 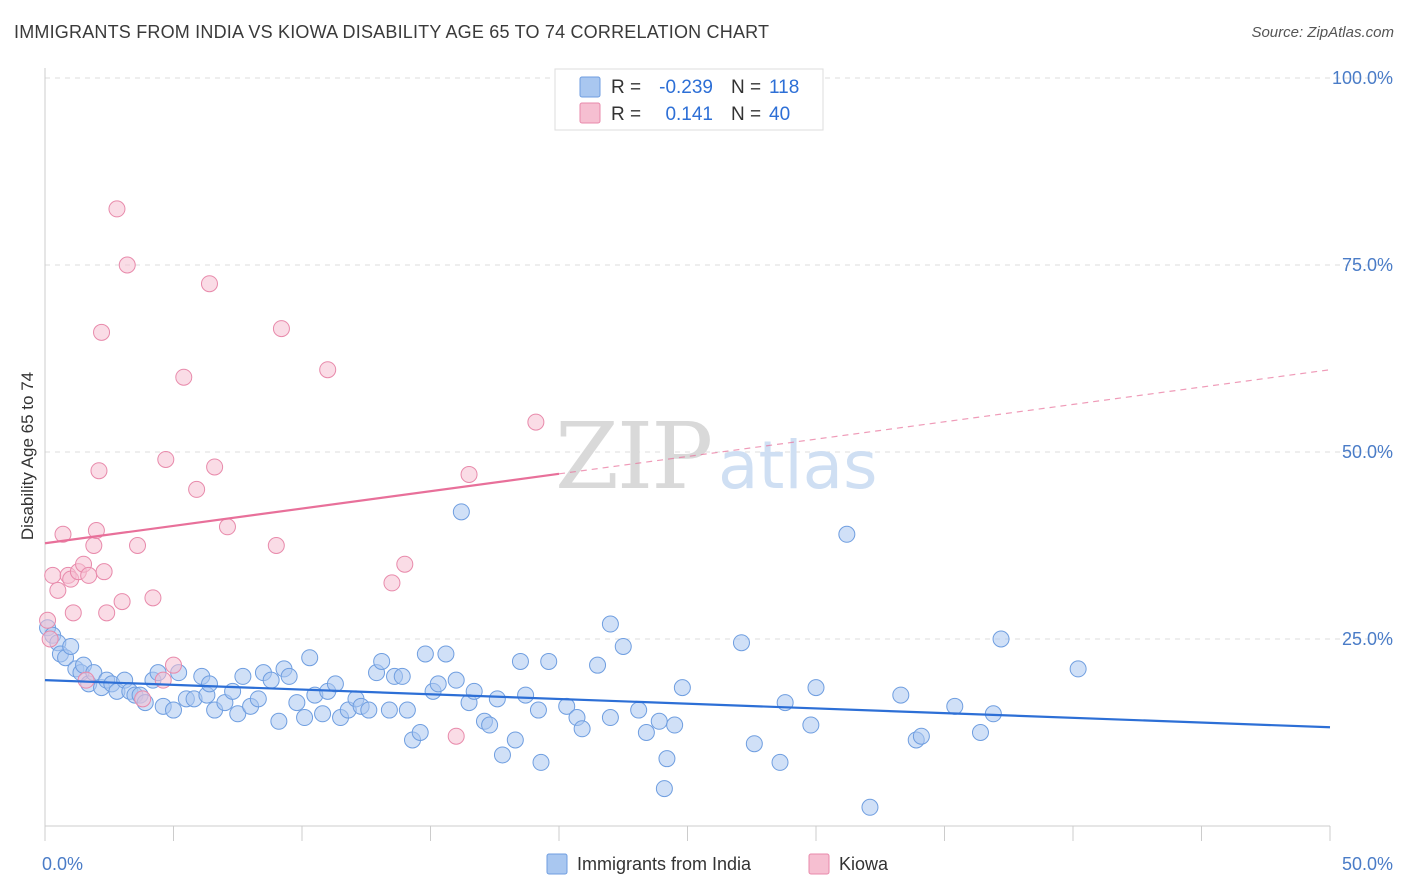 What do you see at coordinates (1367, 452) in the screenshot?
I see `y-tick-label: 50.0%` at bounding box center [1367, 452].